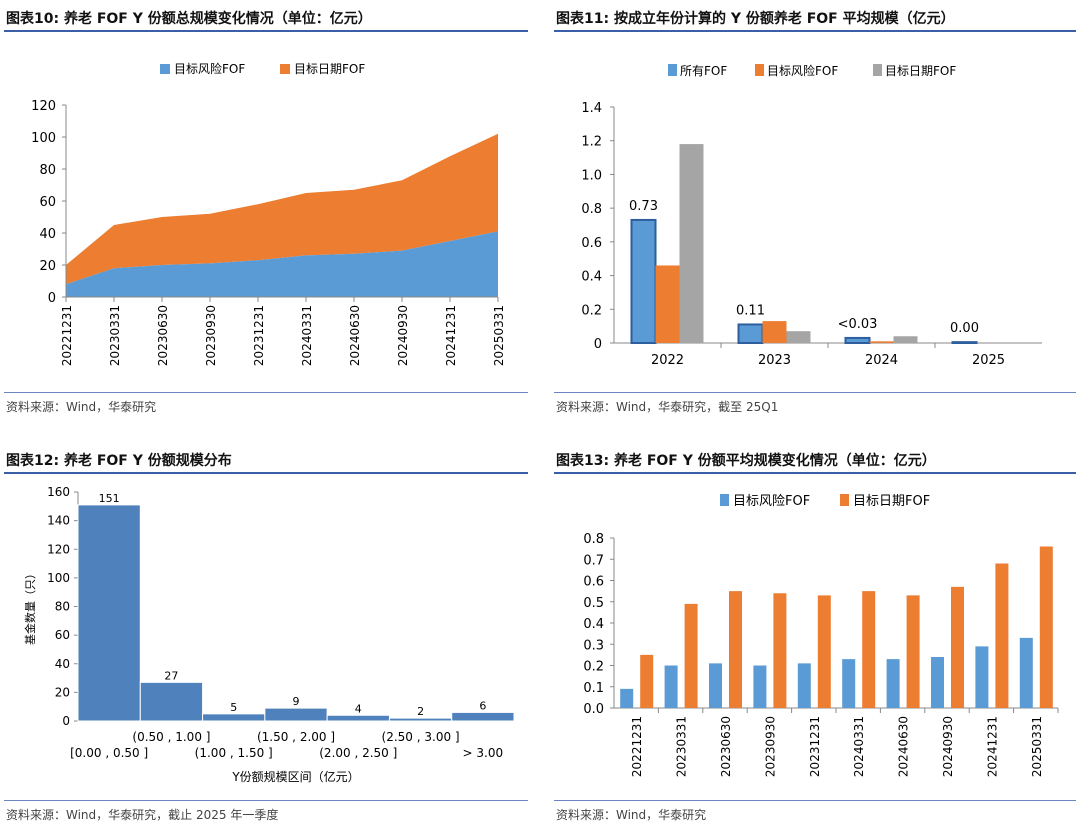 This screenshot has height=825, width=1080. What do you see at coordinates (58, 492) in the screenshot?
I see `y-tick-label: 160` at bounding box center [58, 492].